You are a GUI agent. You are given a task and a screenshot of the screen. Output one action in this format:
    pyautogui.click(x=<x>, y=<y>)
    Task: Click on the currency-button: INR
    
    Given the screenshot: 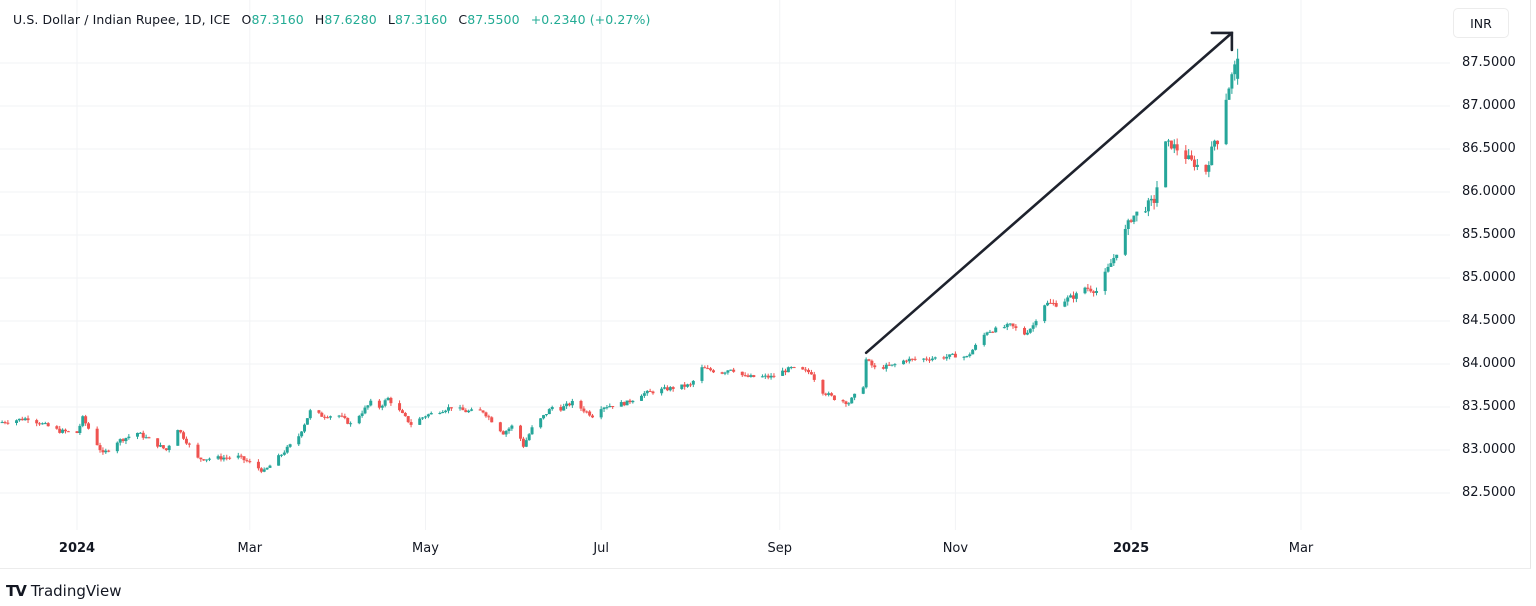 What is the action you would take?
    pyautogui.click(x=1481, y=23)
    